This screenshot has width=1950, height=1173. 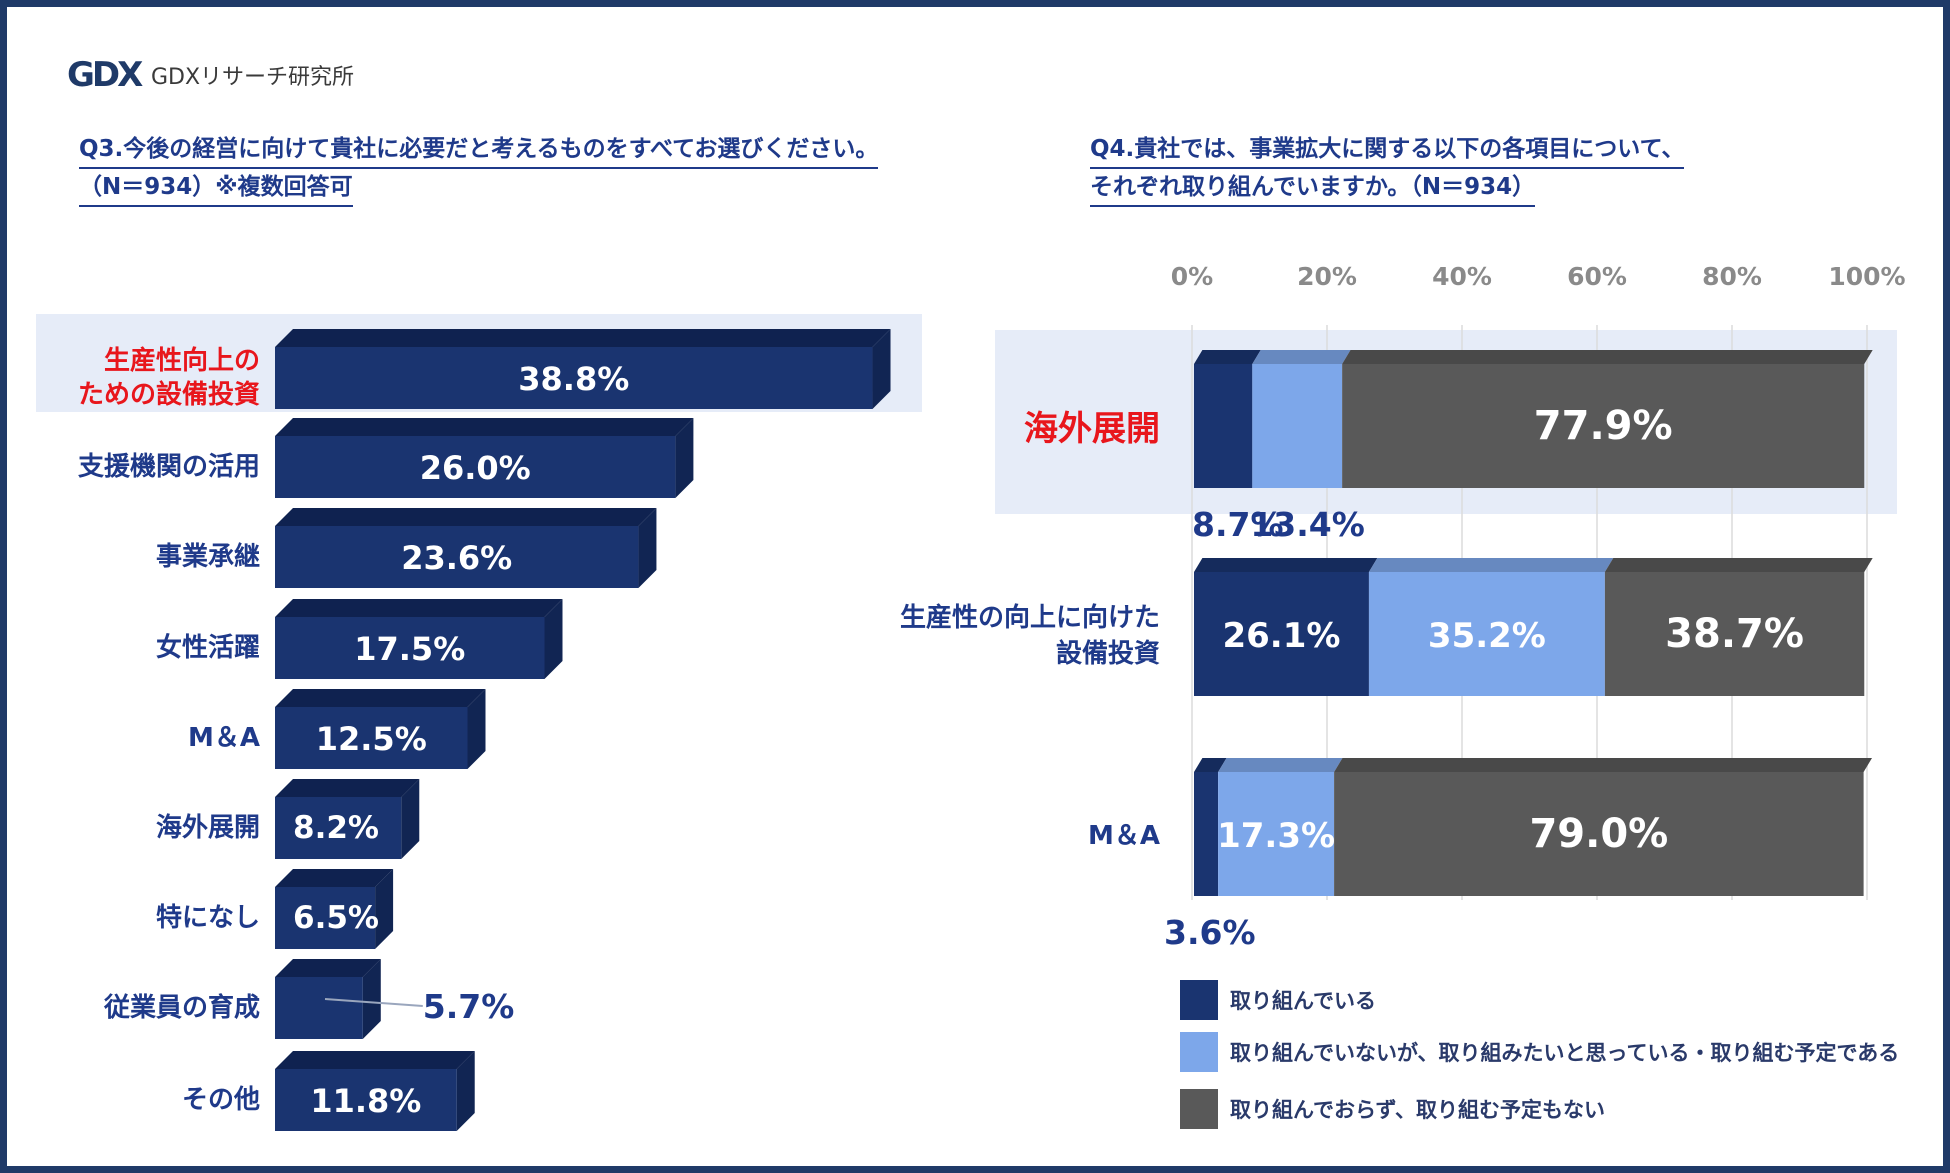 I want to click on q4-value-label: 17.3%, so click(x=1276, y=836).